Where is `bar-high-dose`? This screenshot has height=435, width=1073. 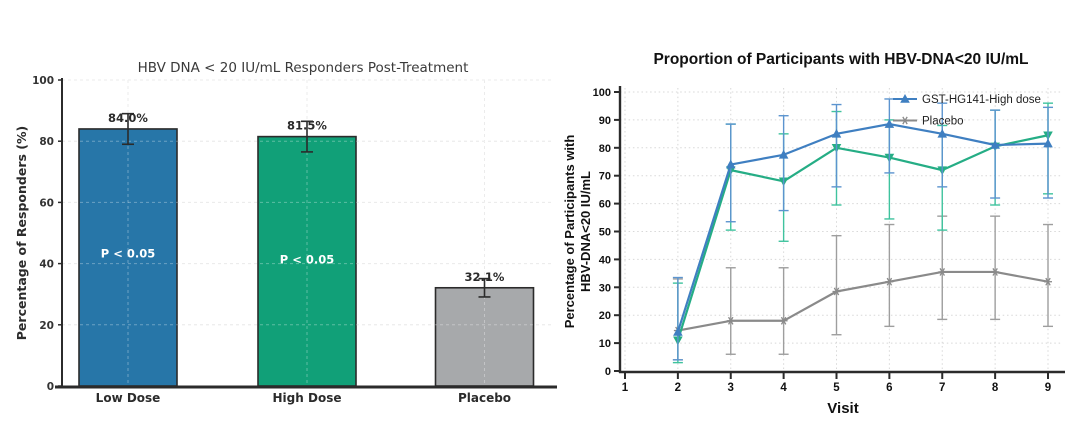
bar-high-dose is located at coordinates (307, 261).